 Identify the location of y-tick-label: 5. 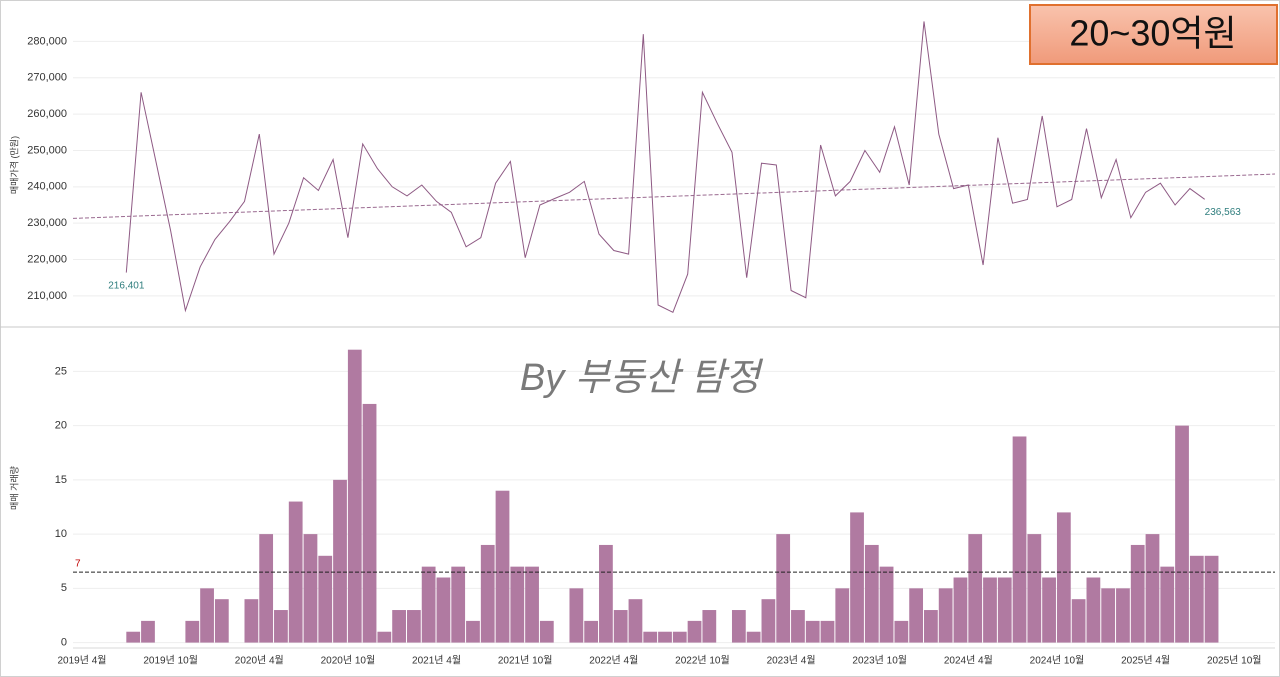
(64, 588).